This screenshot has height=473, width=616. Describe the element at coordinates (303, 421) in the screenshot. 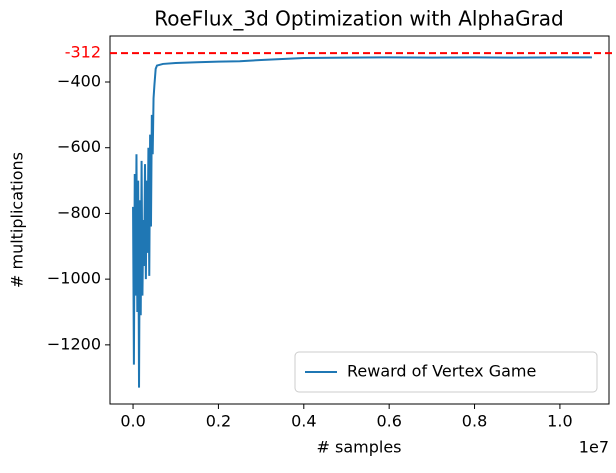

I see `x-tick-label: 0.4` at that location.